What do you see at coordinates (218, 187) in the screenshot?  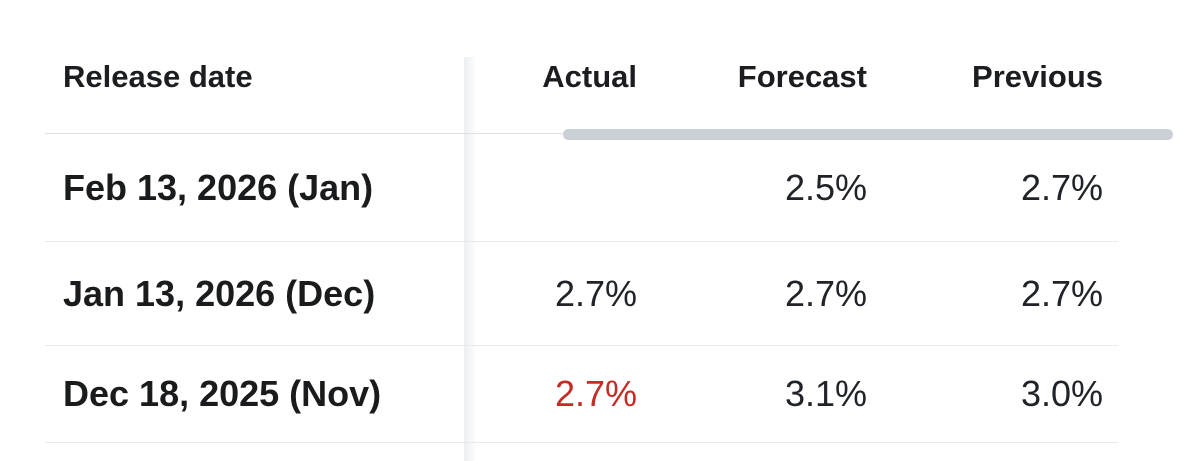 I see `release-date-cell: Feb 13, 2026 (Jan)` at bounding box center [218, 187].